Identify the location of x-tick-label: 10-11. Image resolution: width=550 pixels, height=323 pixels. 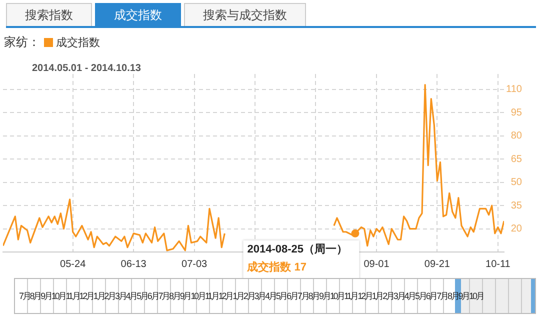
(498, 264).